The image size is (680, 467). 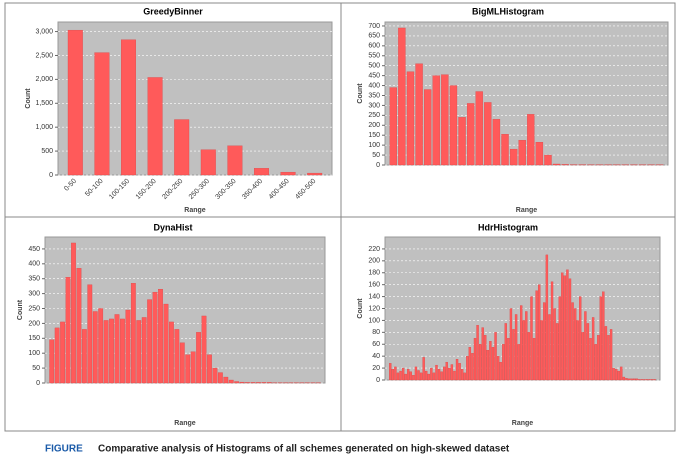 I want to click on y-tick-label: 40, so click(x=376, y=356).